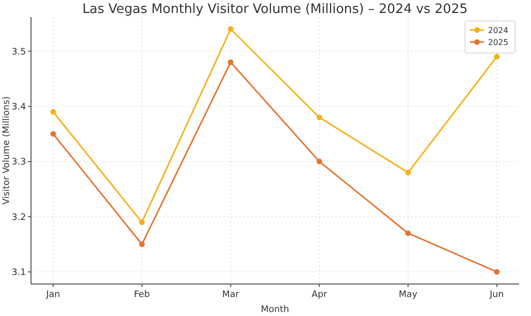  What do you see at coordinates (142, 295) in the screenshot?
I see `x-tick-label: Feb` at bounding box center [142, 295].